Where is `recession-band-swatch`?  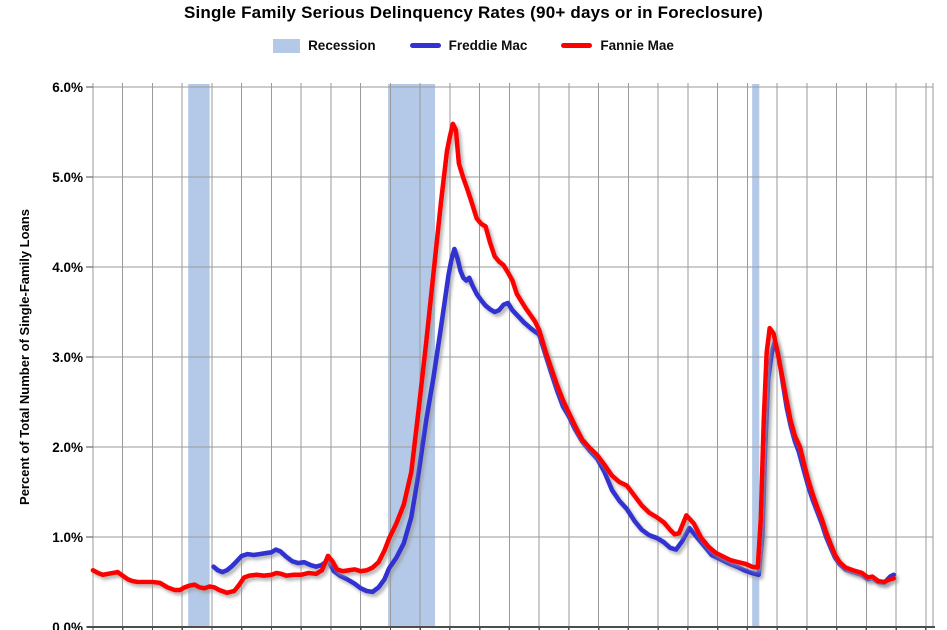 recession-band-swatch is located at coordinates (287, 45).